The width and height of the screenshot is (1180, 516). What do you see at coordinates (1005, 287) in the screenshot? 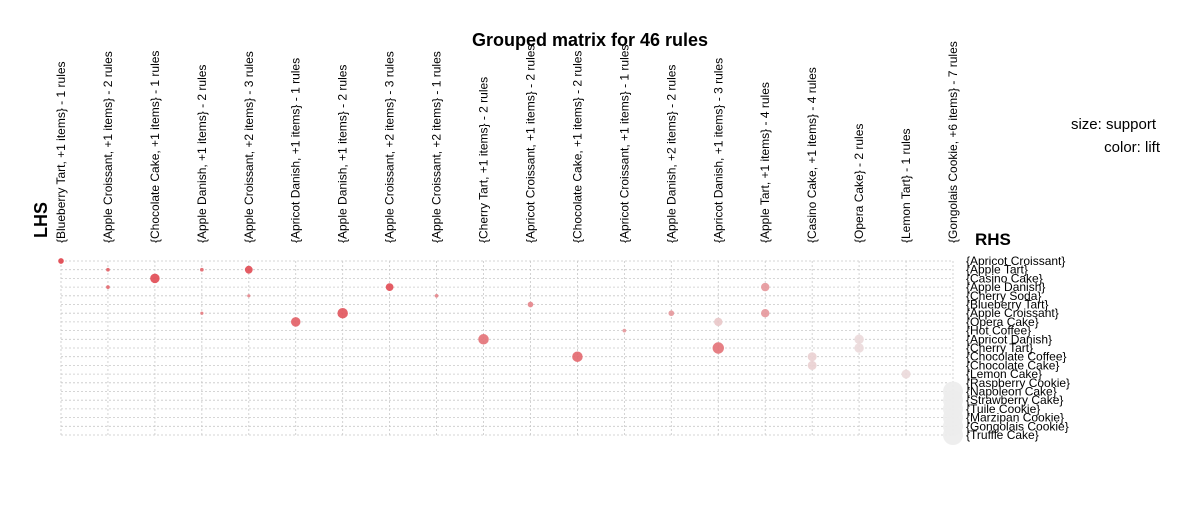
I see `rhs-tick-label: {Apple Danish}` at bounding box center [1005, 287].